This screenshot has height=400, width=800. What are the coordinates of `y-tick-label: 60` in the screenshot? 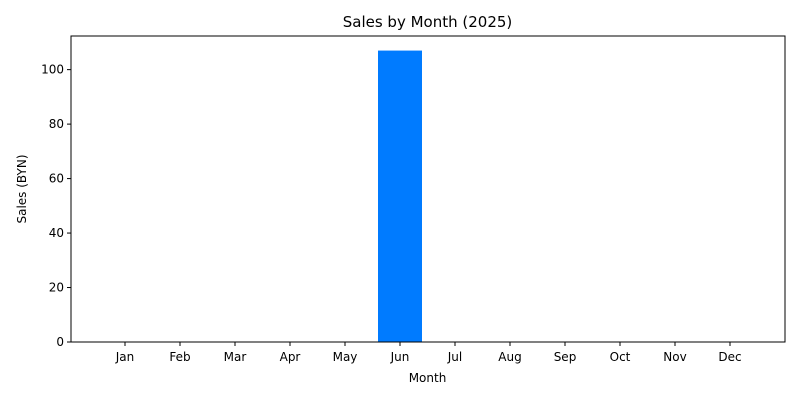 It's located at (56, 179).